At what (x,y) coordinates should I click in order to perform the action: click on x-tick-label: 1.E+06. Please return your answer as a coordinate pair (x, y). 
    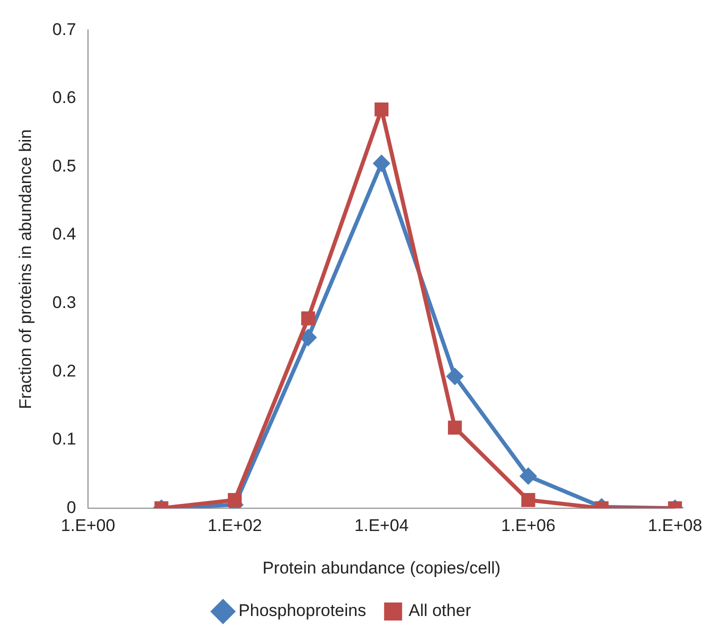
    Looking at the image, I should click on (528, 526).